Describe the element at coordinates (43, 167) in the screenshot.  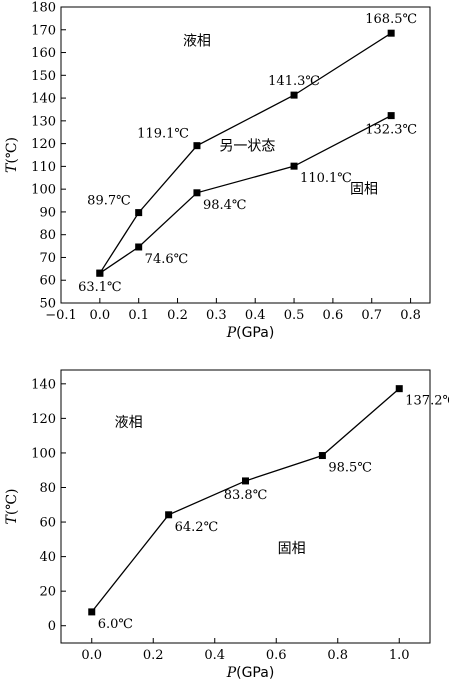
I see `y-tick-label: 110` at that location.